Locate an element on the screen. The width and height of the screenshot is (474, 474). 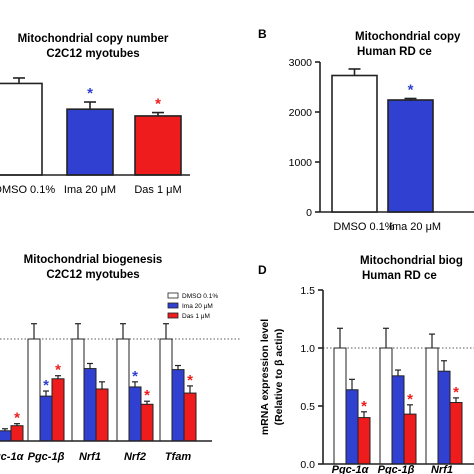
panel-d-ytick-label-3: 1.5 is located at coordinates (307, 291).